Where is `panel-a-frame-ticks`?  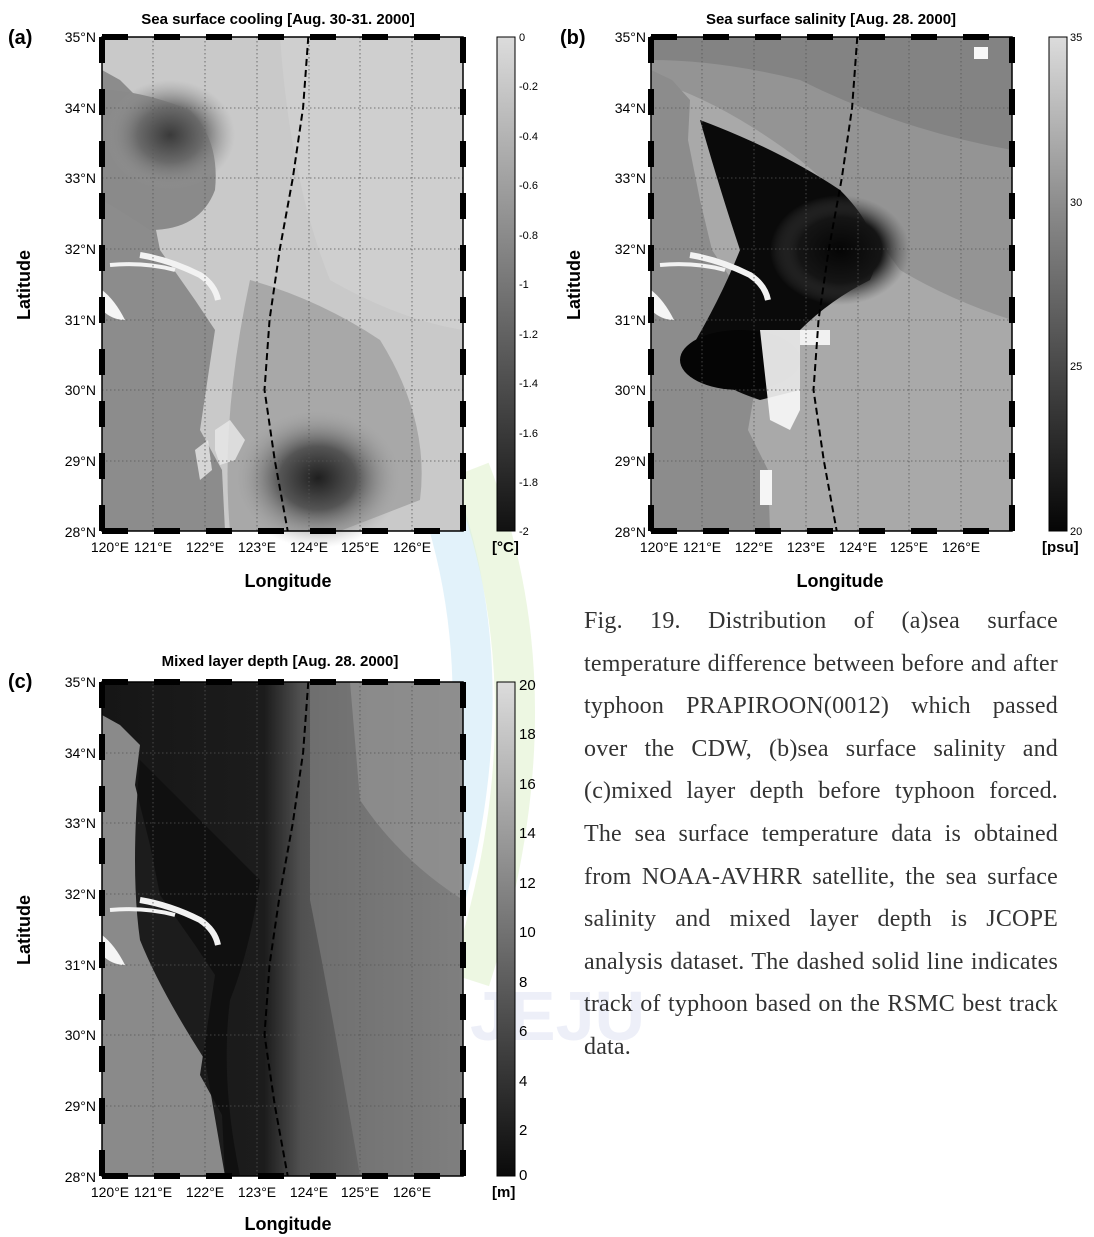
panel-a-frame-ticks is located at coordinates (282, 284).